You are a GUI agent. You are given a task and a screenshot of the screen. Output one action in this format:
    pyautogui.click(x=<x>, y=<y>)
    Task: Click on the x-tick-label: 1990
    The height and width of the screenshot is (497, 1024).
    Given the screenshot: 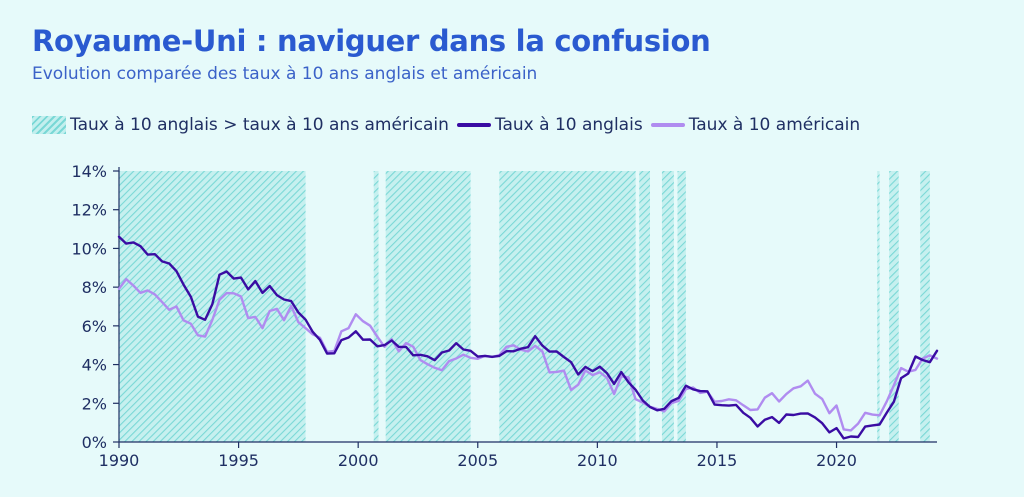 What is the action you would take?
    pyautogui.click(x=119, y=460)
    